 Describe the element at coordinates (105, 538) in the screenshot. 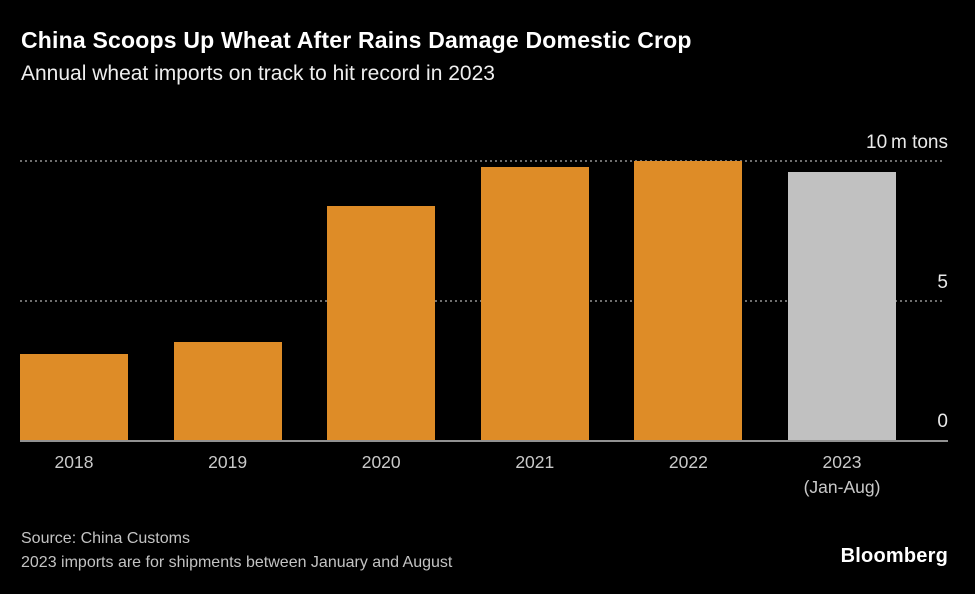

I see `source-text: Source: China Customs` at that location.